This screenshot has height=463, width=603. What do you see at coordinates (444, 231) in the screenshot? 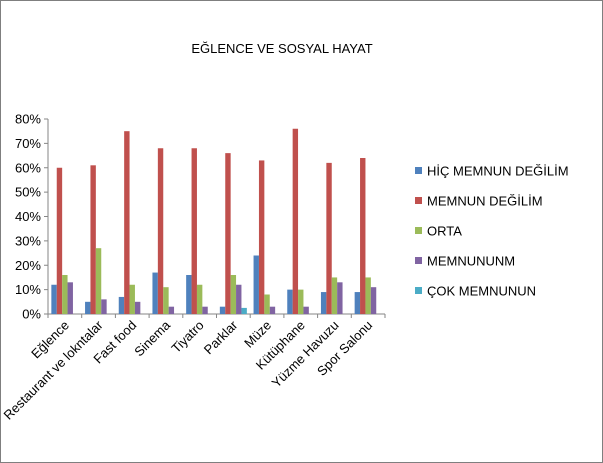
I see `legend-label: ORTA` at bounding box center [444, 231].